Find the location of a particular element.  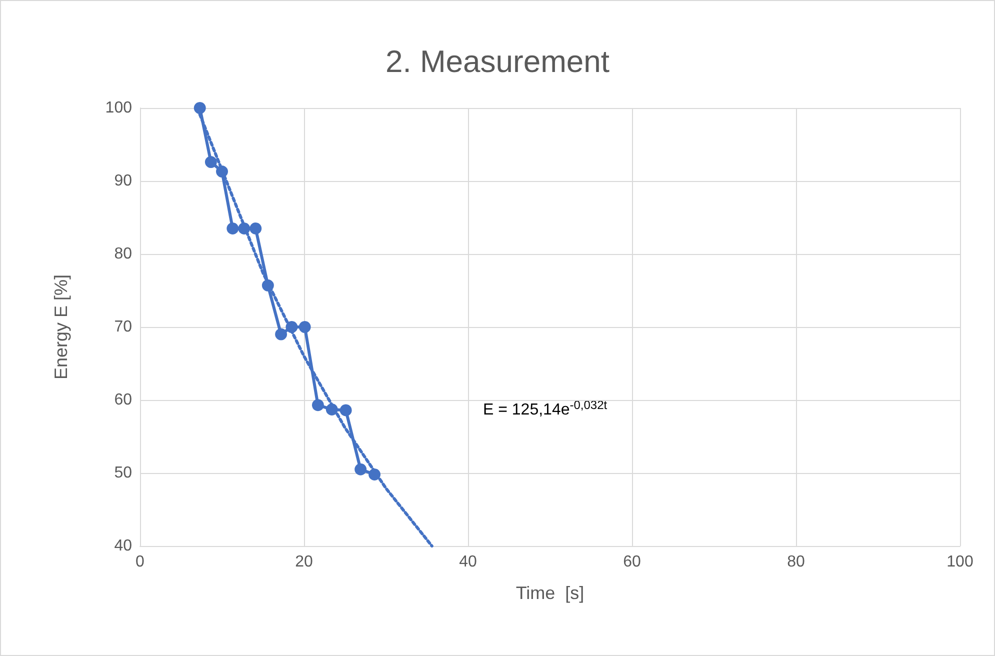

y-tick-label: 80 is located at coordinates (123, 254).